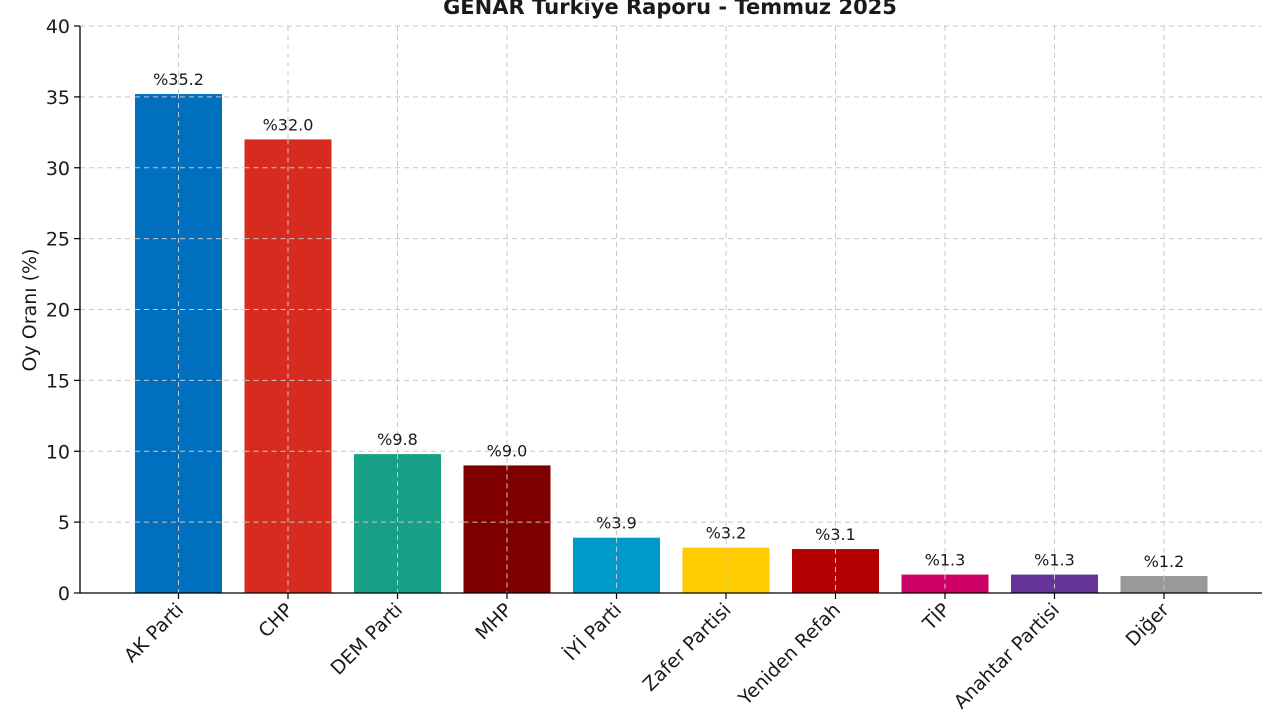 This screenshot has width=1280, height=724. What do you see at coordinates (64, 523) in the screenshot?
I see `y-tick-label: 5` at bounding box center [64, 523].